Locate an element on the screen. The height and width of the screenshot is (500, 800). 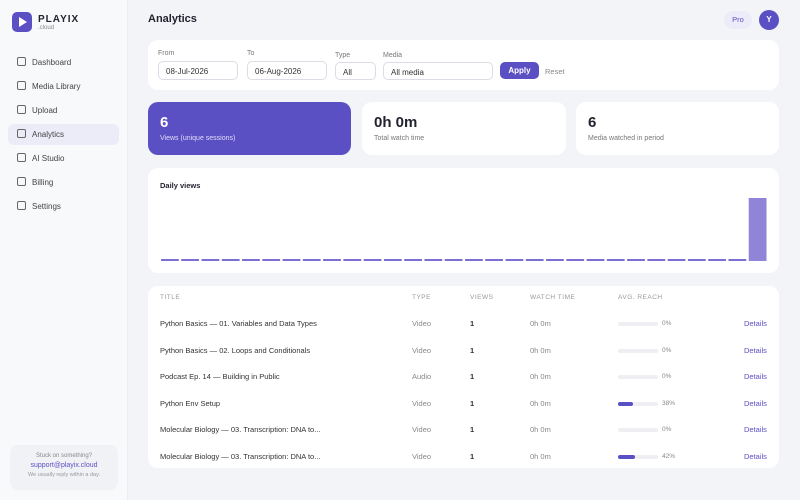
media-label: Media is located at coordinates (393, 55).